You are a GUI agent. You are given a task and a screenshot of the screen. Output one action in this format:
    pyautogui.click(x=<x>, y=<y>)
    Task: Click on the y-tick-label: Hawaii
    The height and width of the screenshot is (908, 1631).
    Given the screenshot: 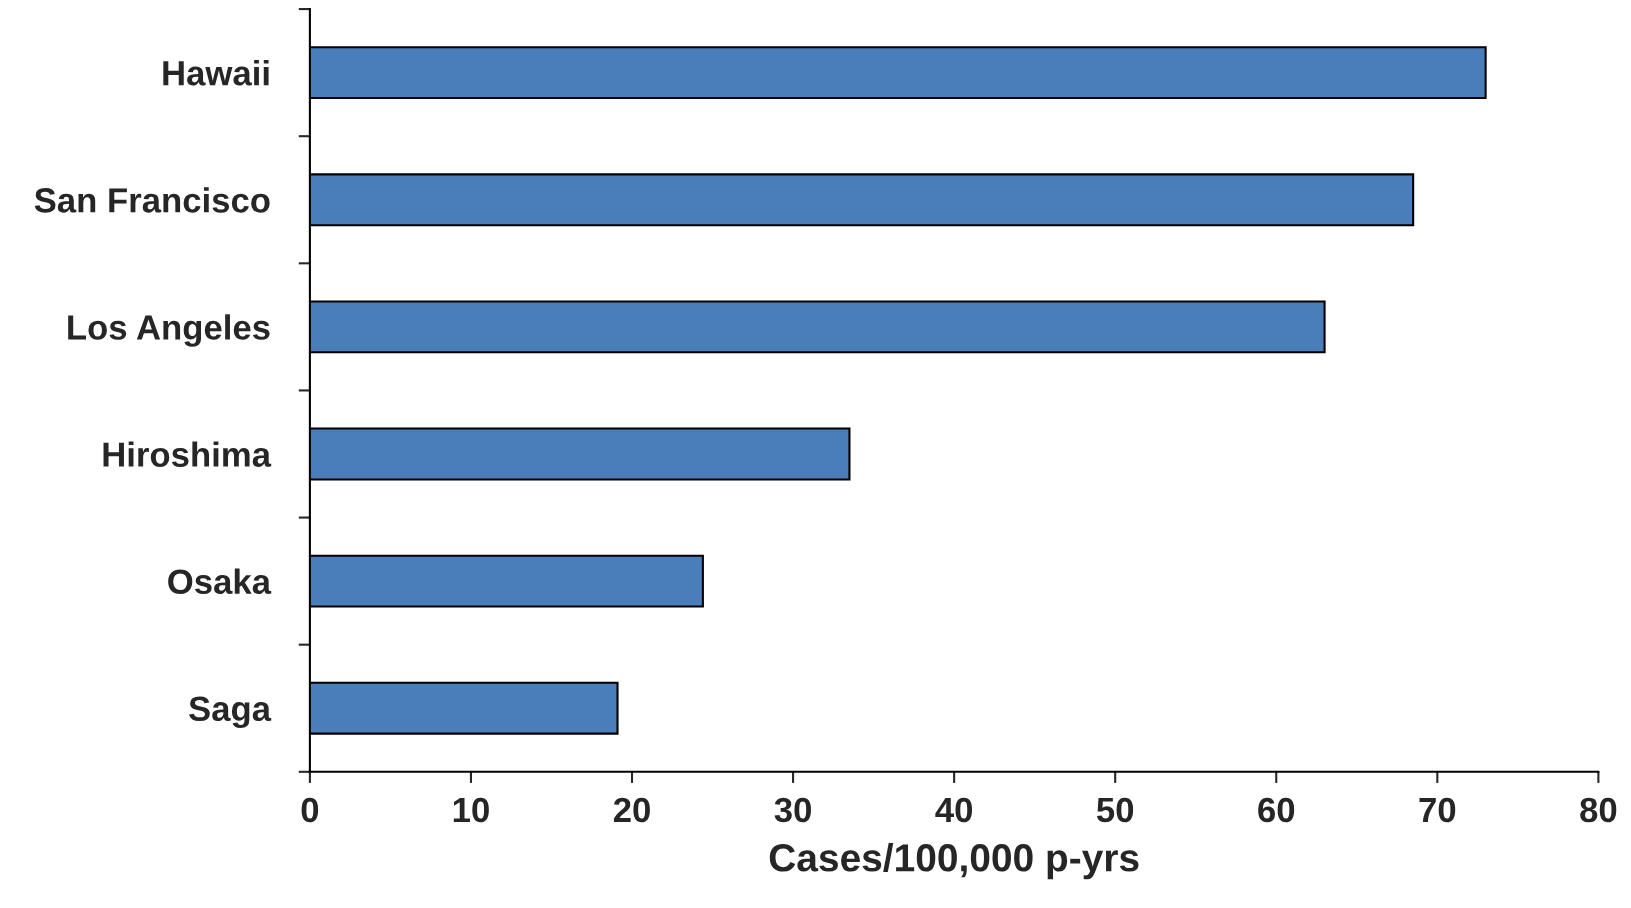 What is the action you would take?
    pyautogui.click(x=216, y=73)
    